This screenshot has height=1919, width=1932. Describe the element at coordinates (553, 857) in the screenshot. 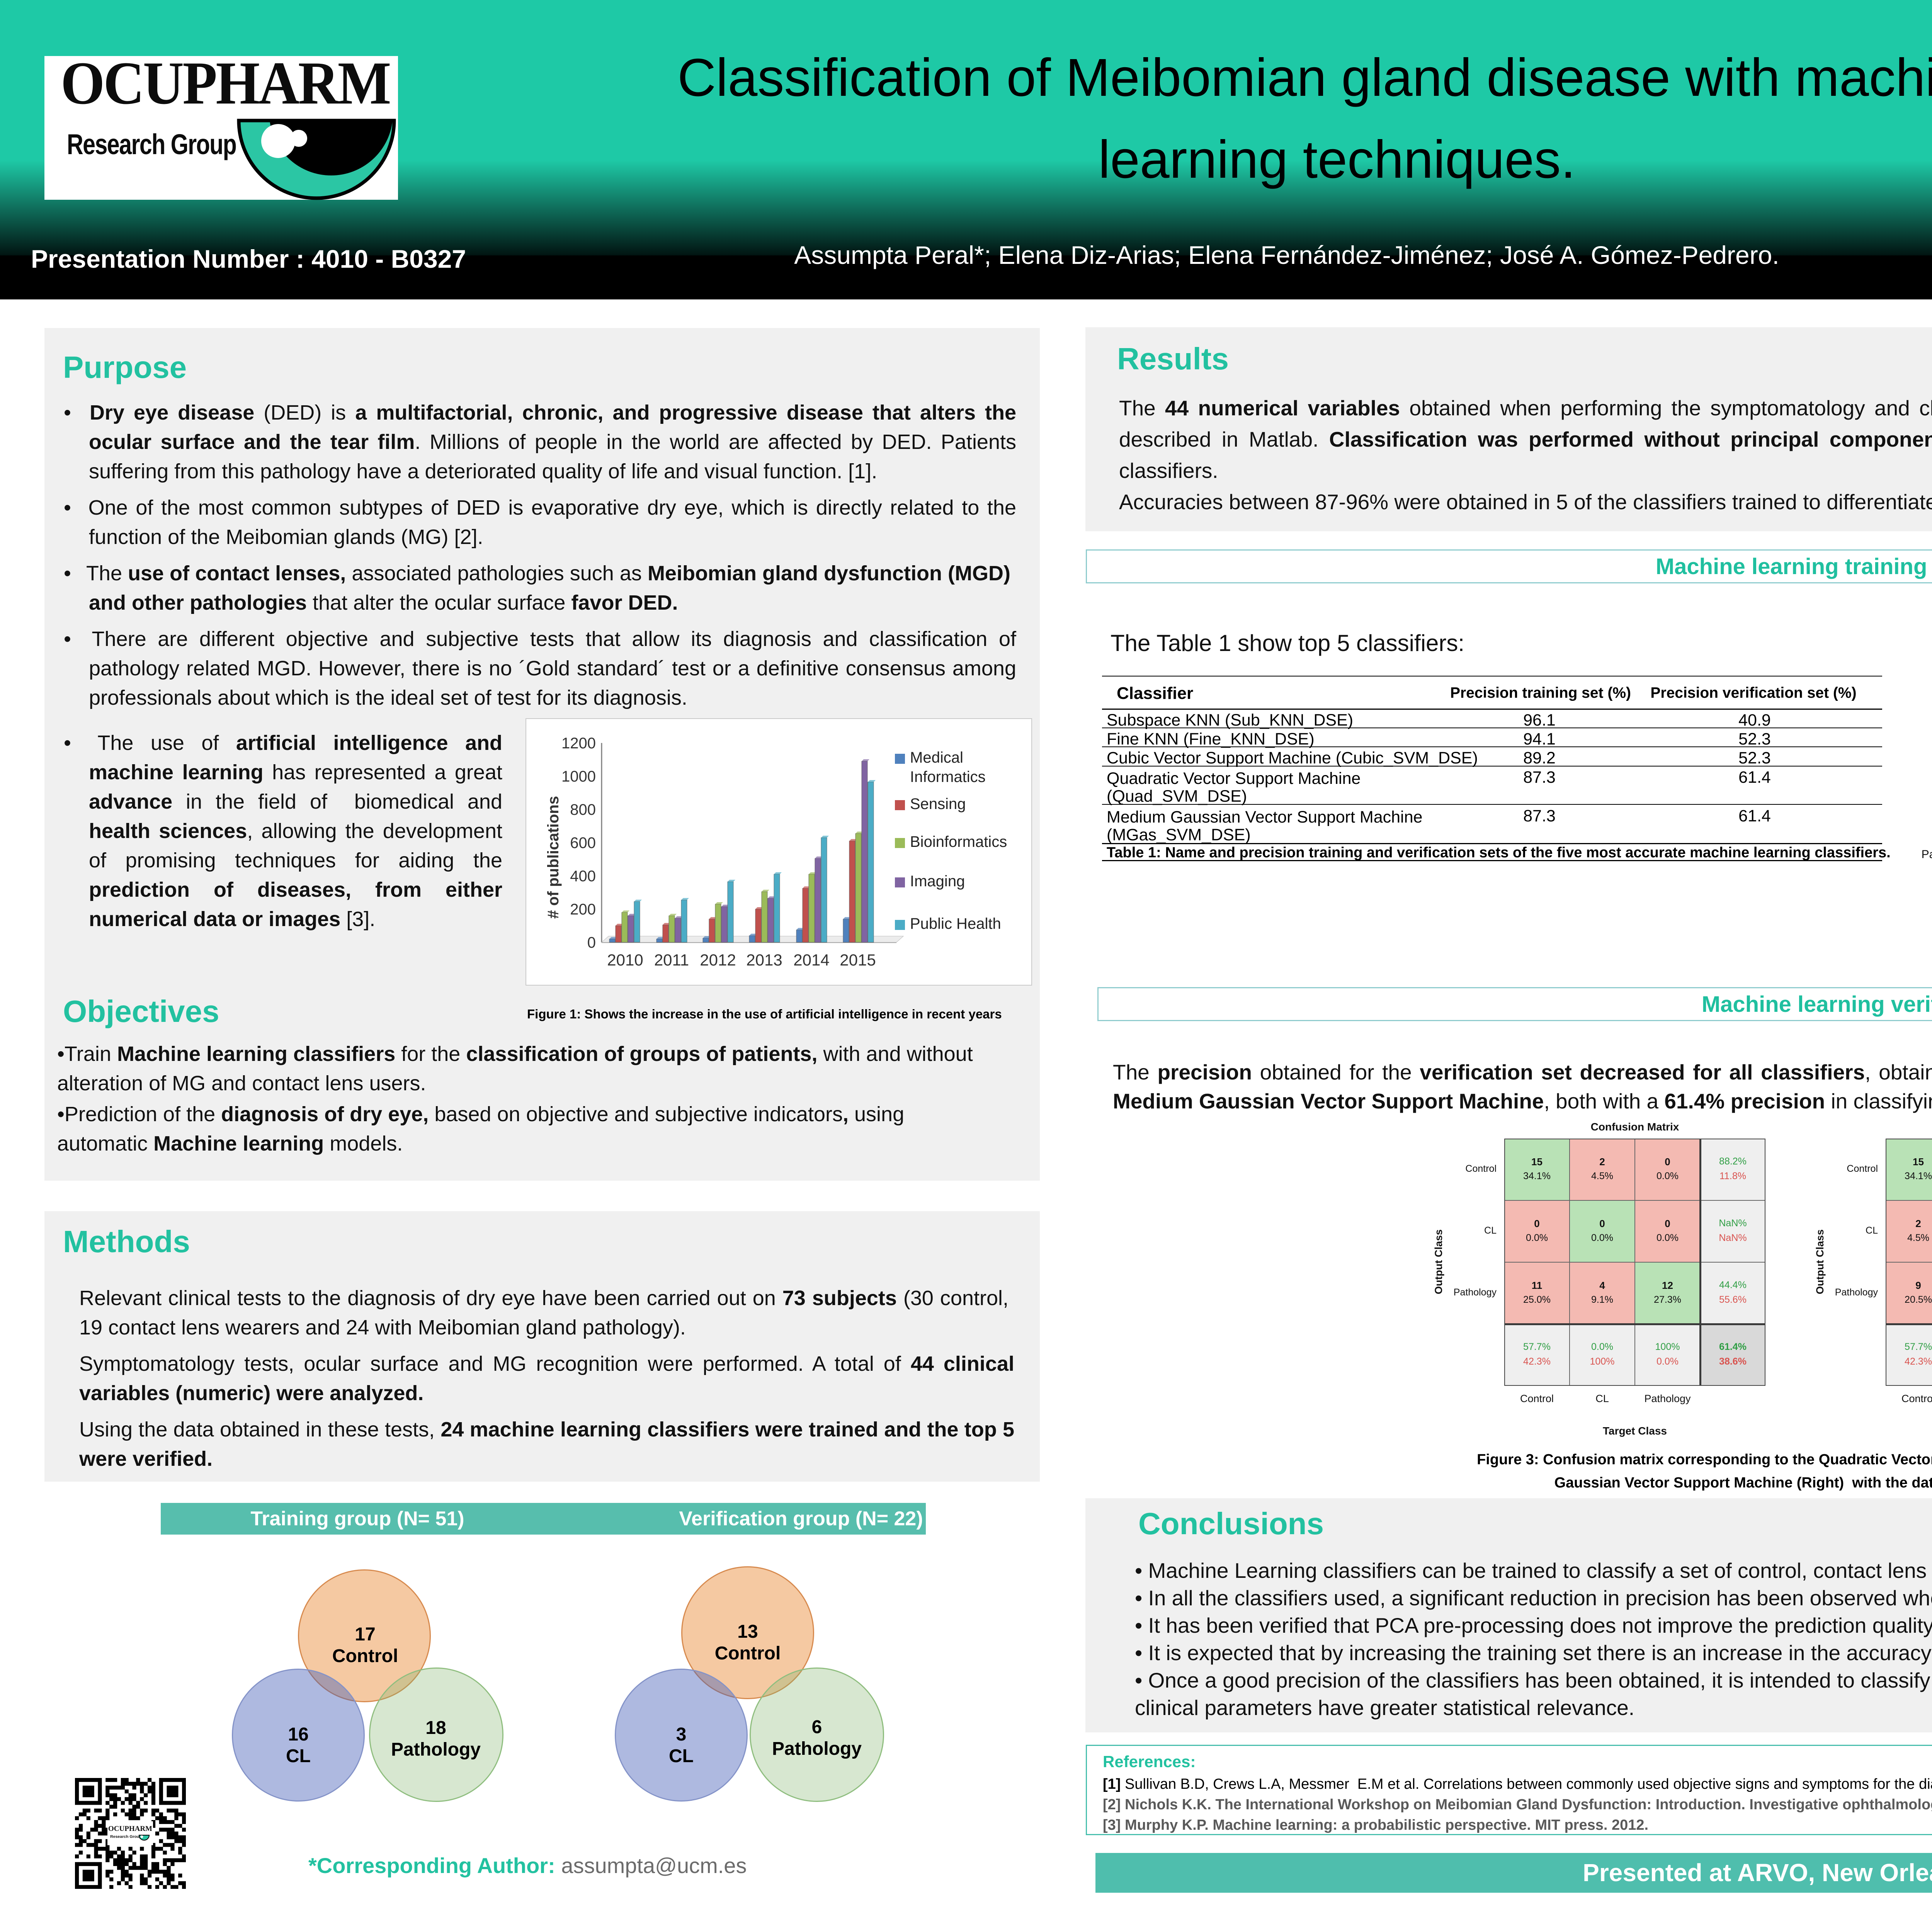

I see `svg-text: # of publications` at that location.